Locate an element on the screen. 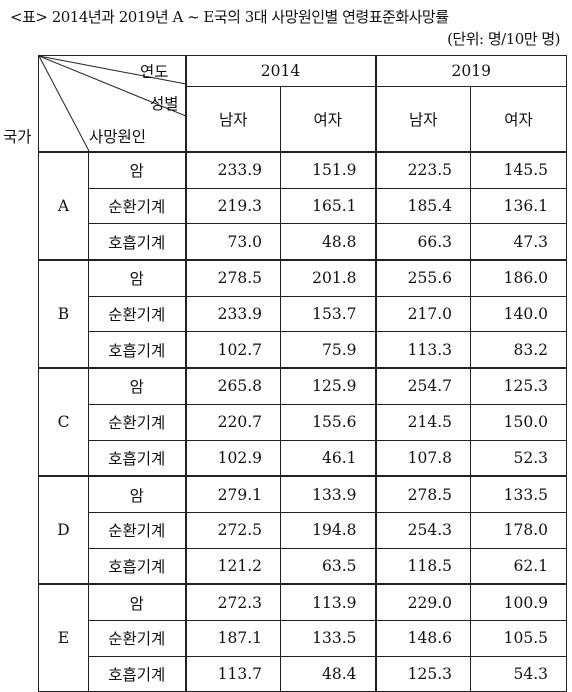  value-cell: 48.8 is located at coordinates (328, 242).